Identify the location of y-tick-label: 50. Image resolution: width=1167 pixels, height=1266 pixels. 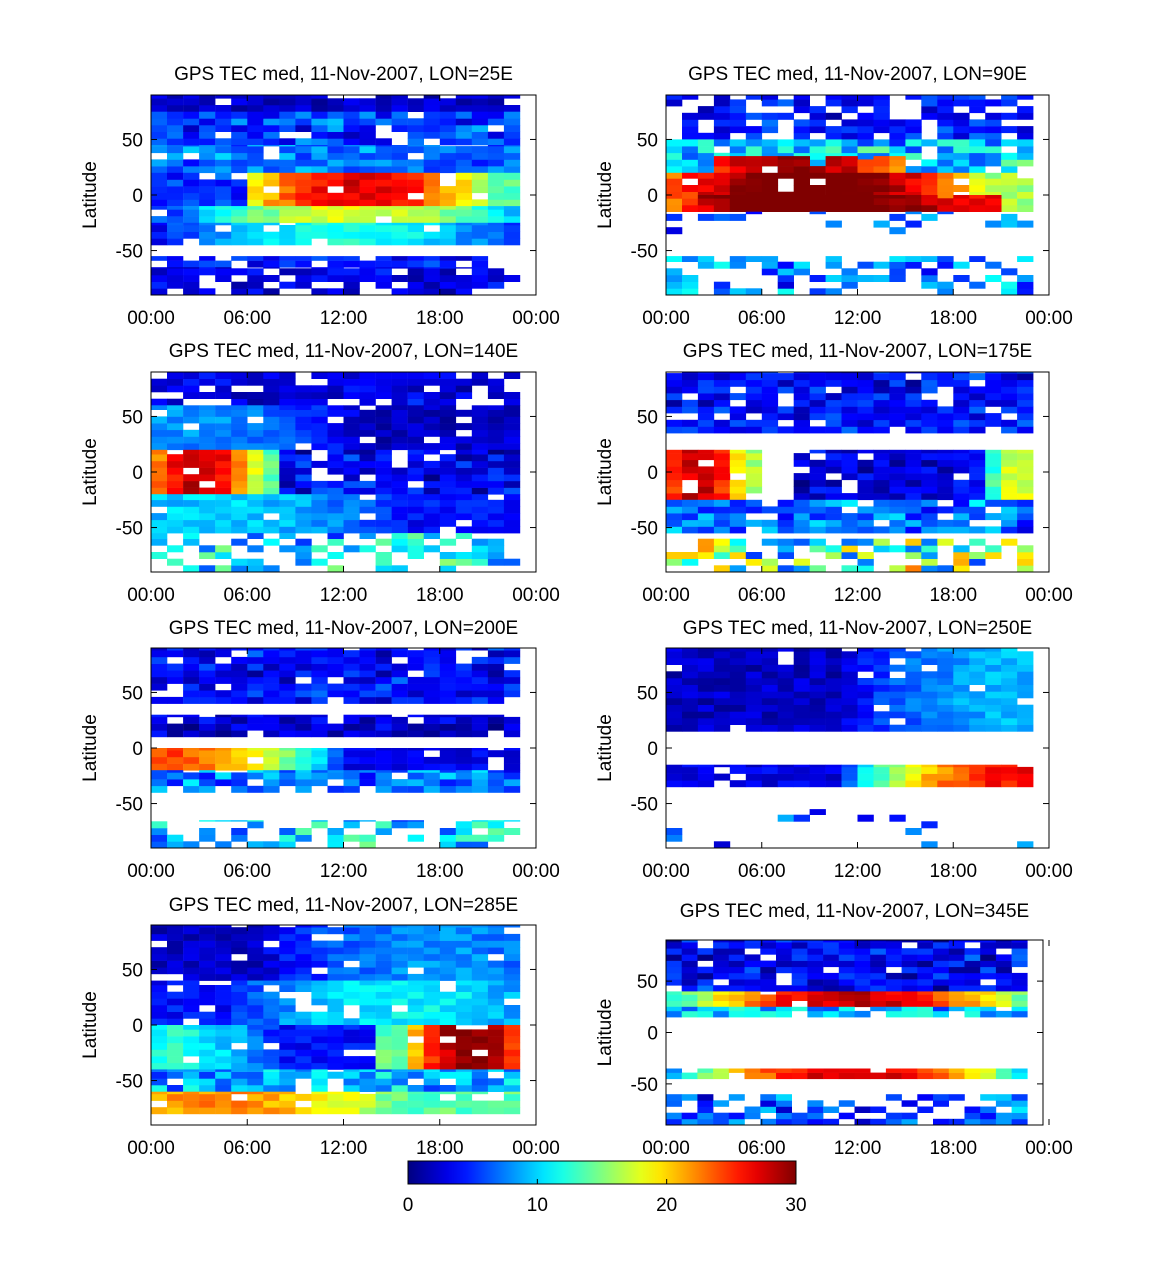
(647, 693).